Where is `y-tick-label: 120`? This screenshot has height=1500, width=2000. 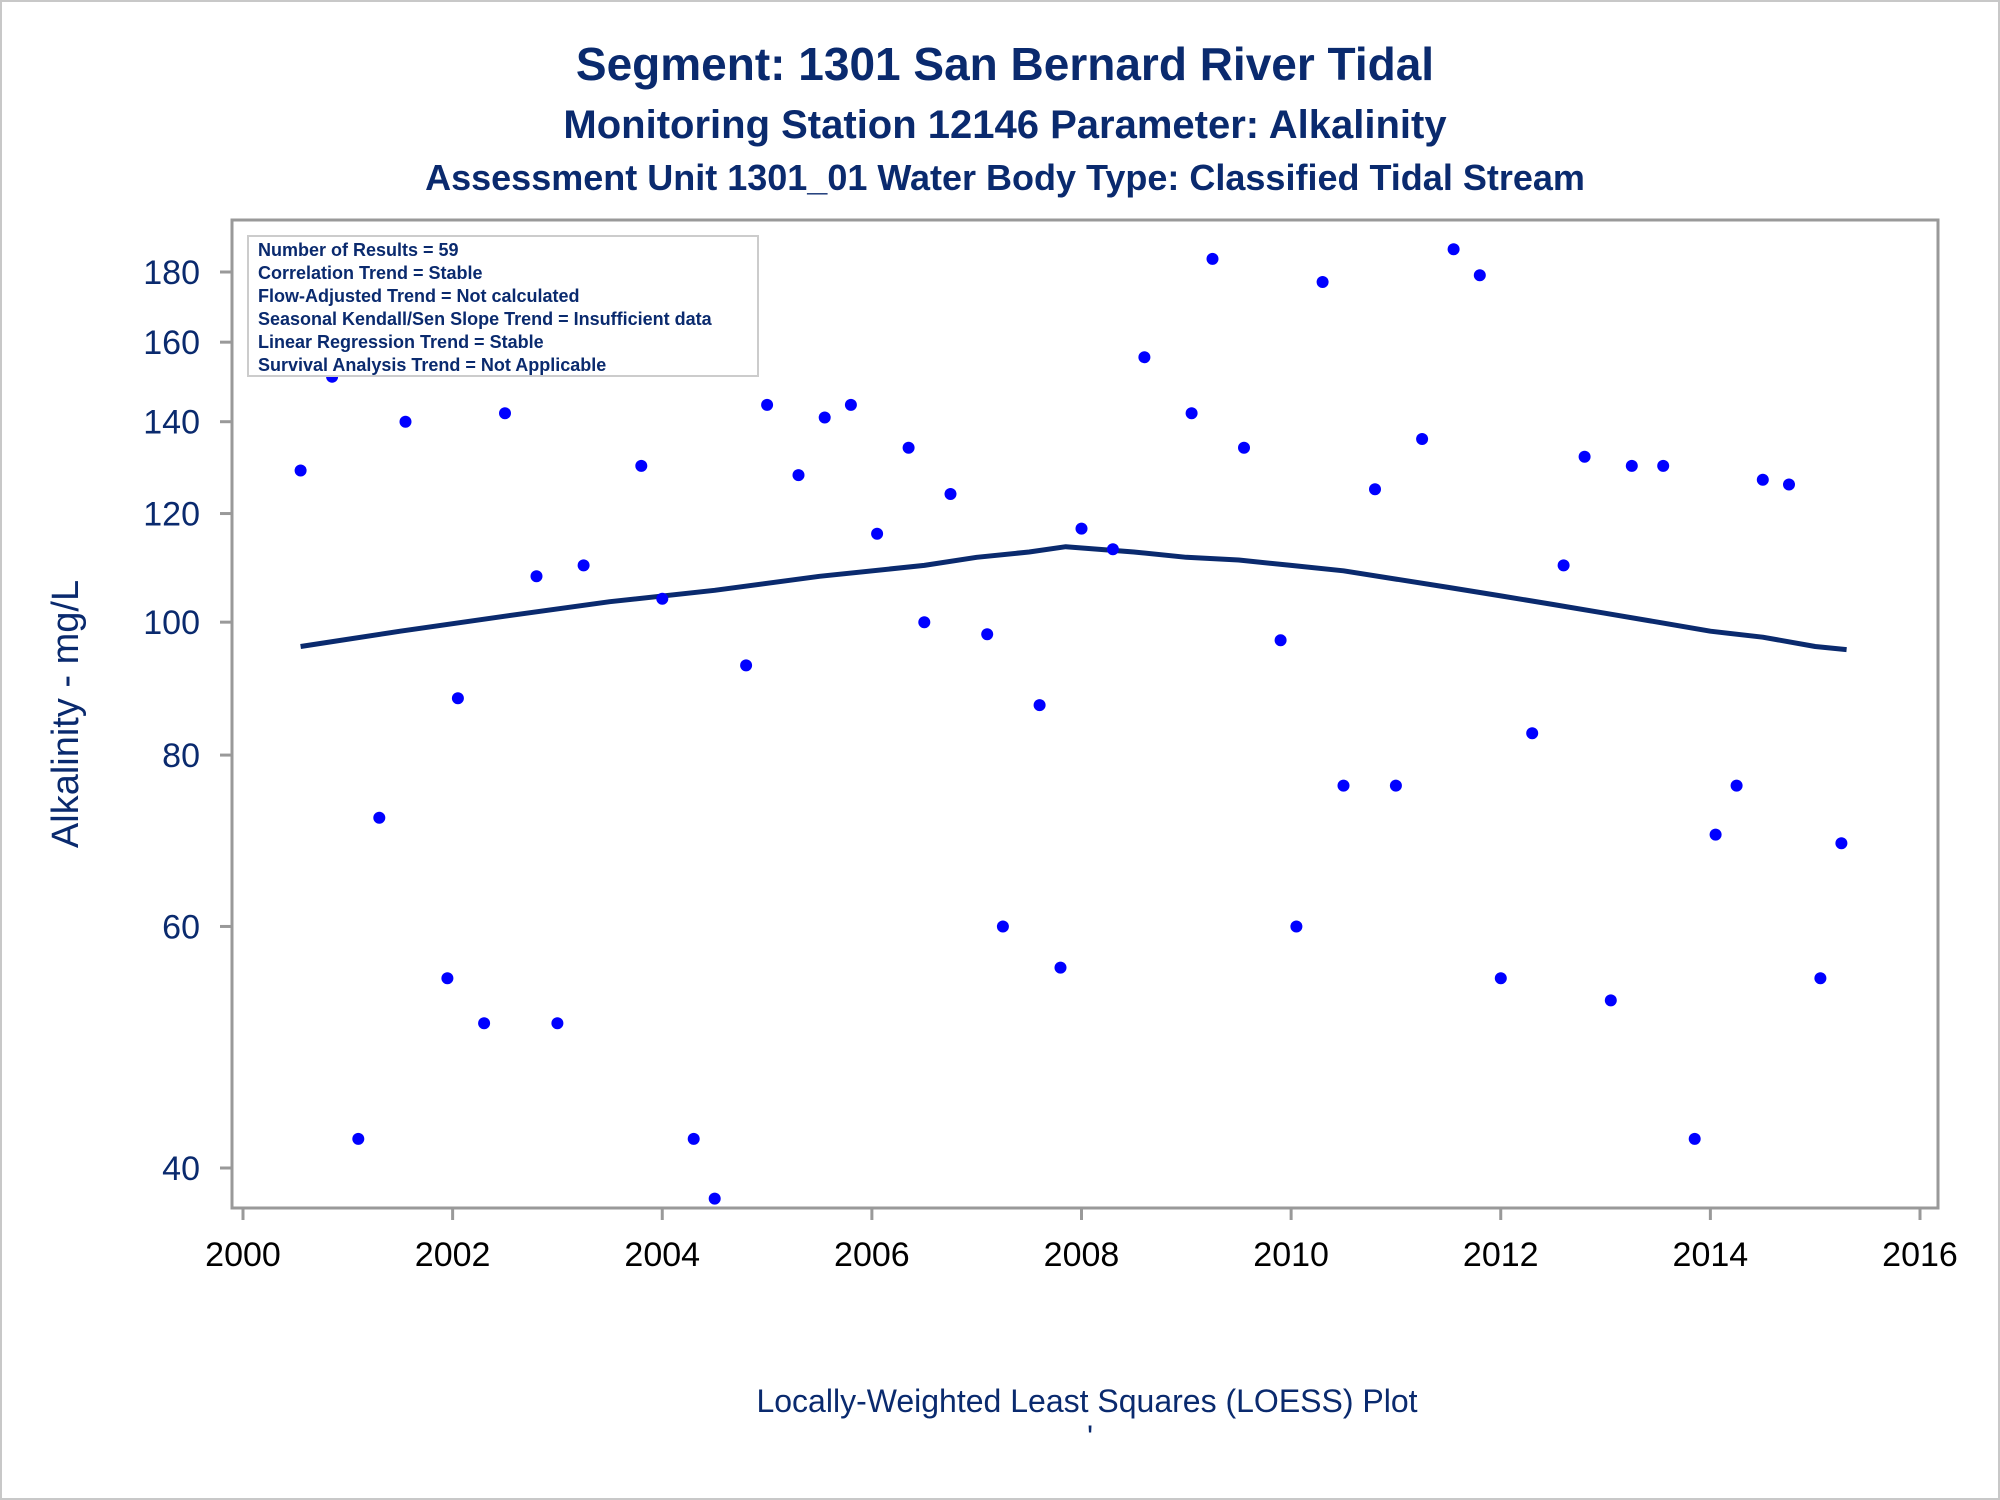
y-tick-label: 120 is located at coordinates (171, 515).